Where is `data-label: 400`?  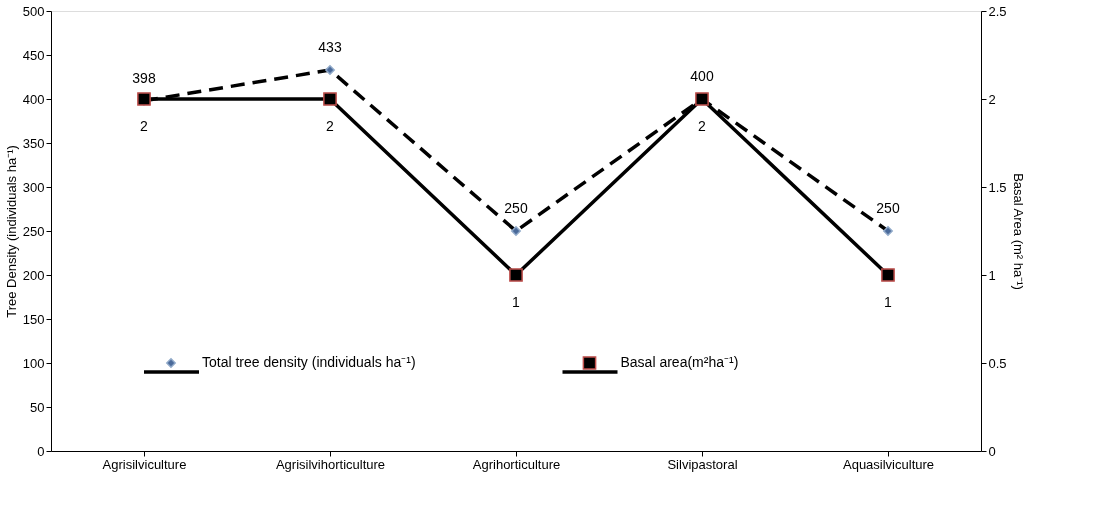
data-label: 400 is located at coordinates (702, 76).